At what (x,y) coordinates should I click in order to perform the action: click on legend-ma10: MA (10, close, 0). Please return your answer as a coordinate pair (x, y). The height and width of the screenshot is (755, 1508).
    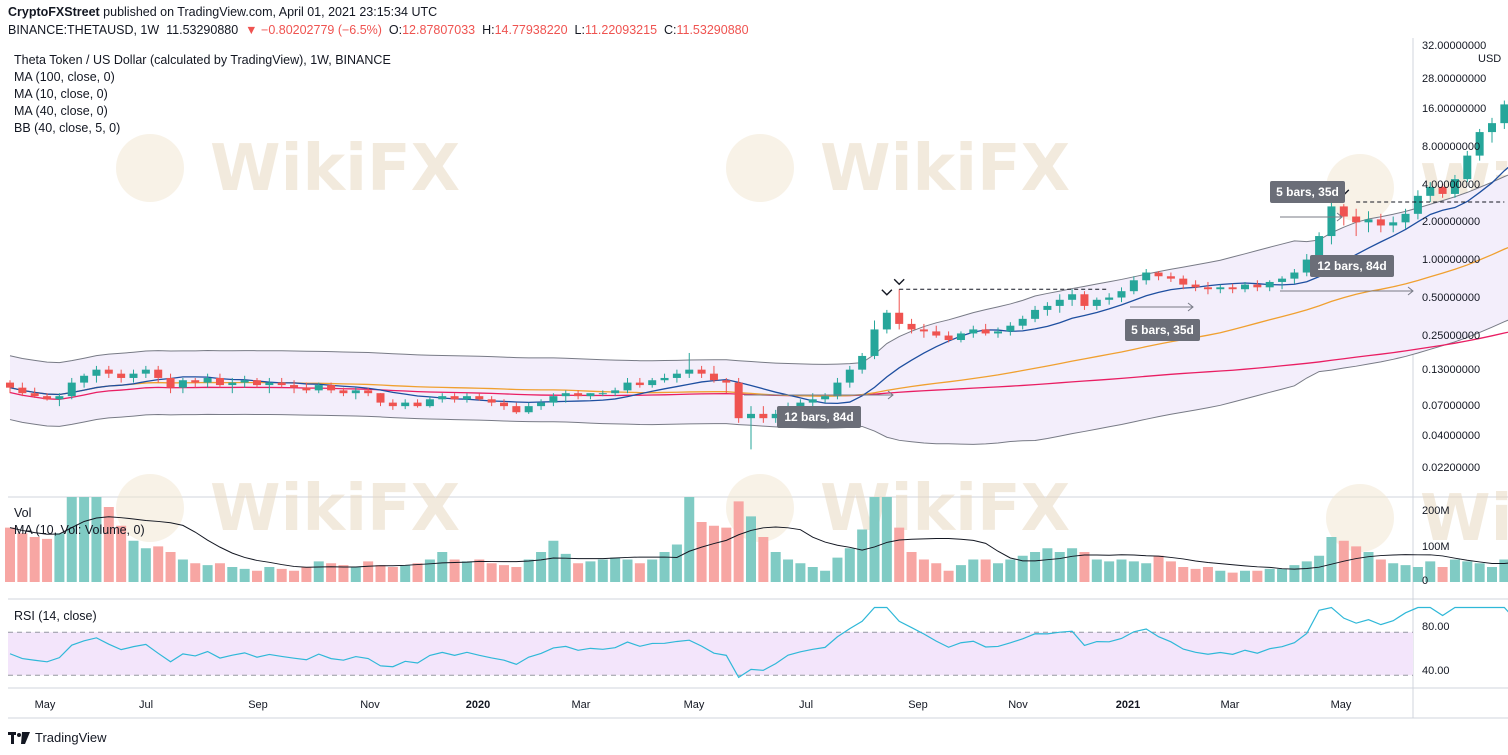
    Looking at the image, I should click on (61, 94).